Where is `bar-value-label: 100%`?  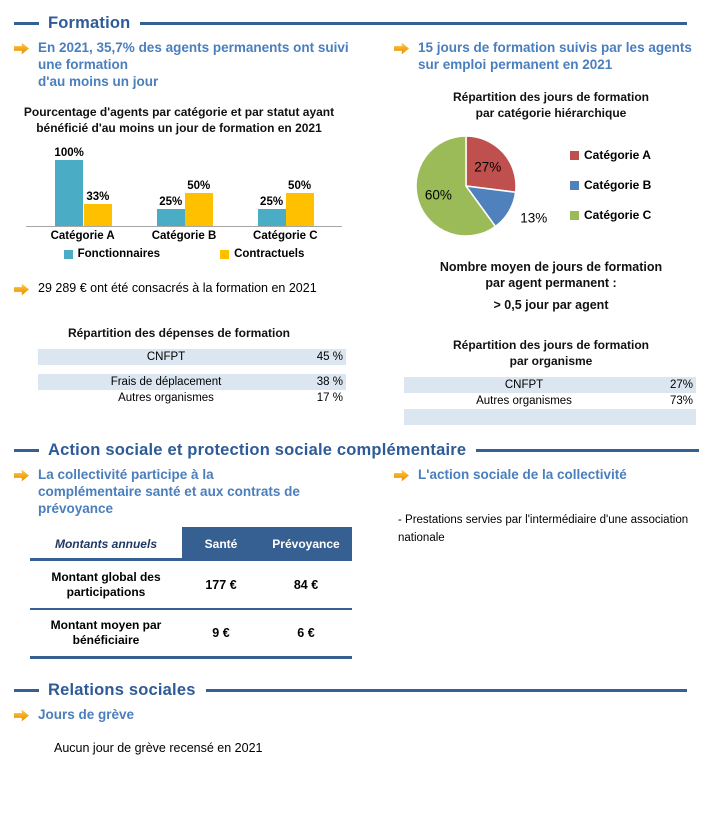
bar-value-label: 100% is located at coordinates (69, 153).